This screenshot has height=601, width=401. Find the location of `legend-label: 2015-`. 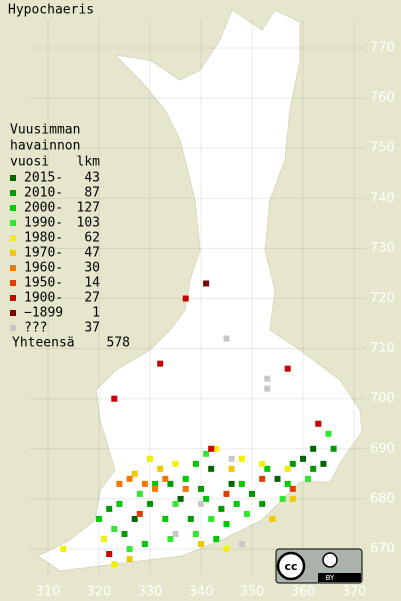

legend-label: 2015- is located at coordinates (43, 178).